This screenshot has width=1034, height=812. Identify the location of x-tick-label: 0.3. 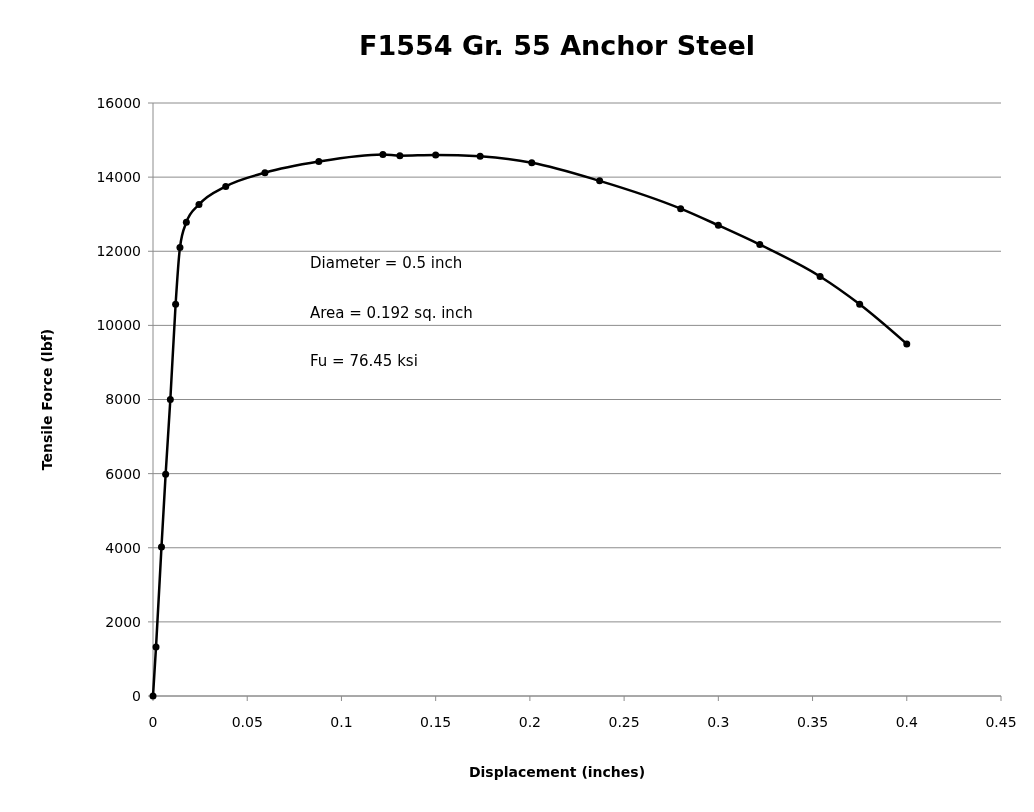
(718, 722).